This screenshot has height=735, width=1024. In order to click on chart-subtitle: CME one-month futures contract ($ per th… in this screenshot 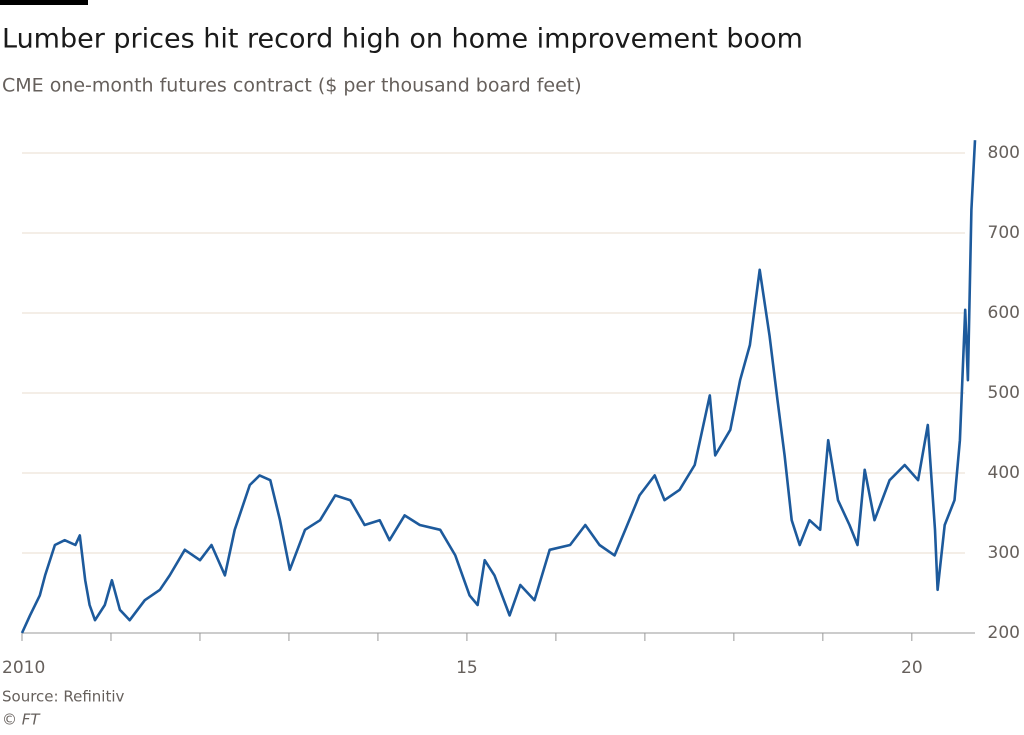, I will do `click(292, 86)`.